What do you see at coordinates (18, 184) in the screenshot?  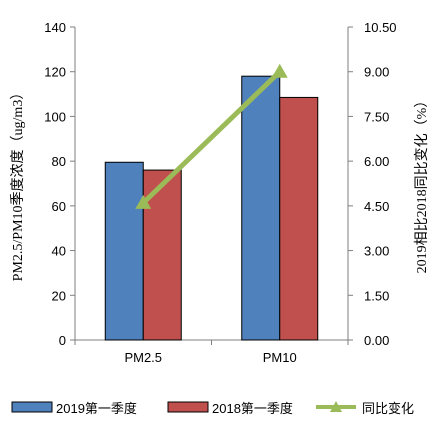 I see `y-axis-title: PM2.5/PM10季度浓度（ug/m3）` at bounding box center [18, 184].